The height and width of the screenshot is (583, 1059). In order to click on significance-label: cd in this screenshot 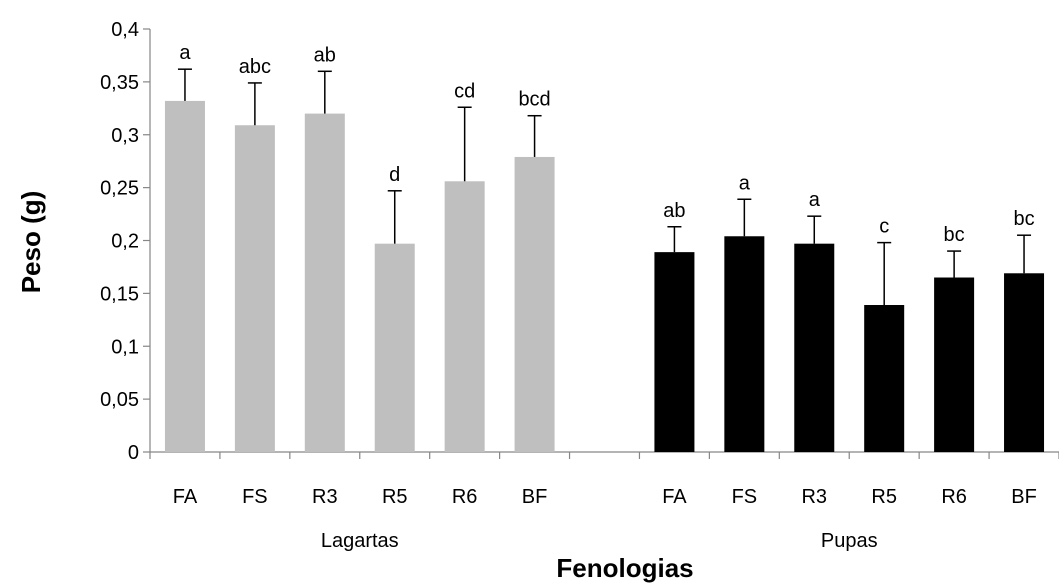, I will do `click(464, 91)`.